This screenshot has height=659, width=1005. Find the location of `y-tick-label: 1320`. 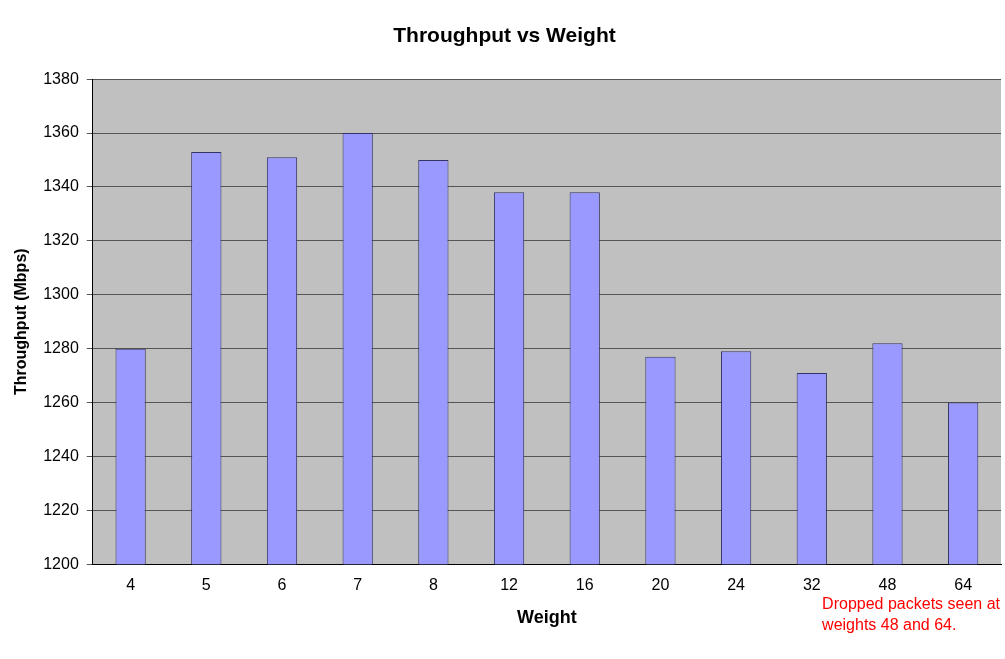

y-tick-label: 1320 is located at coordinates (61, 240).